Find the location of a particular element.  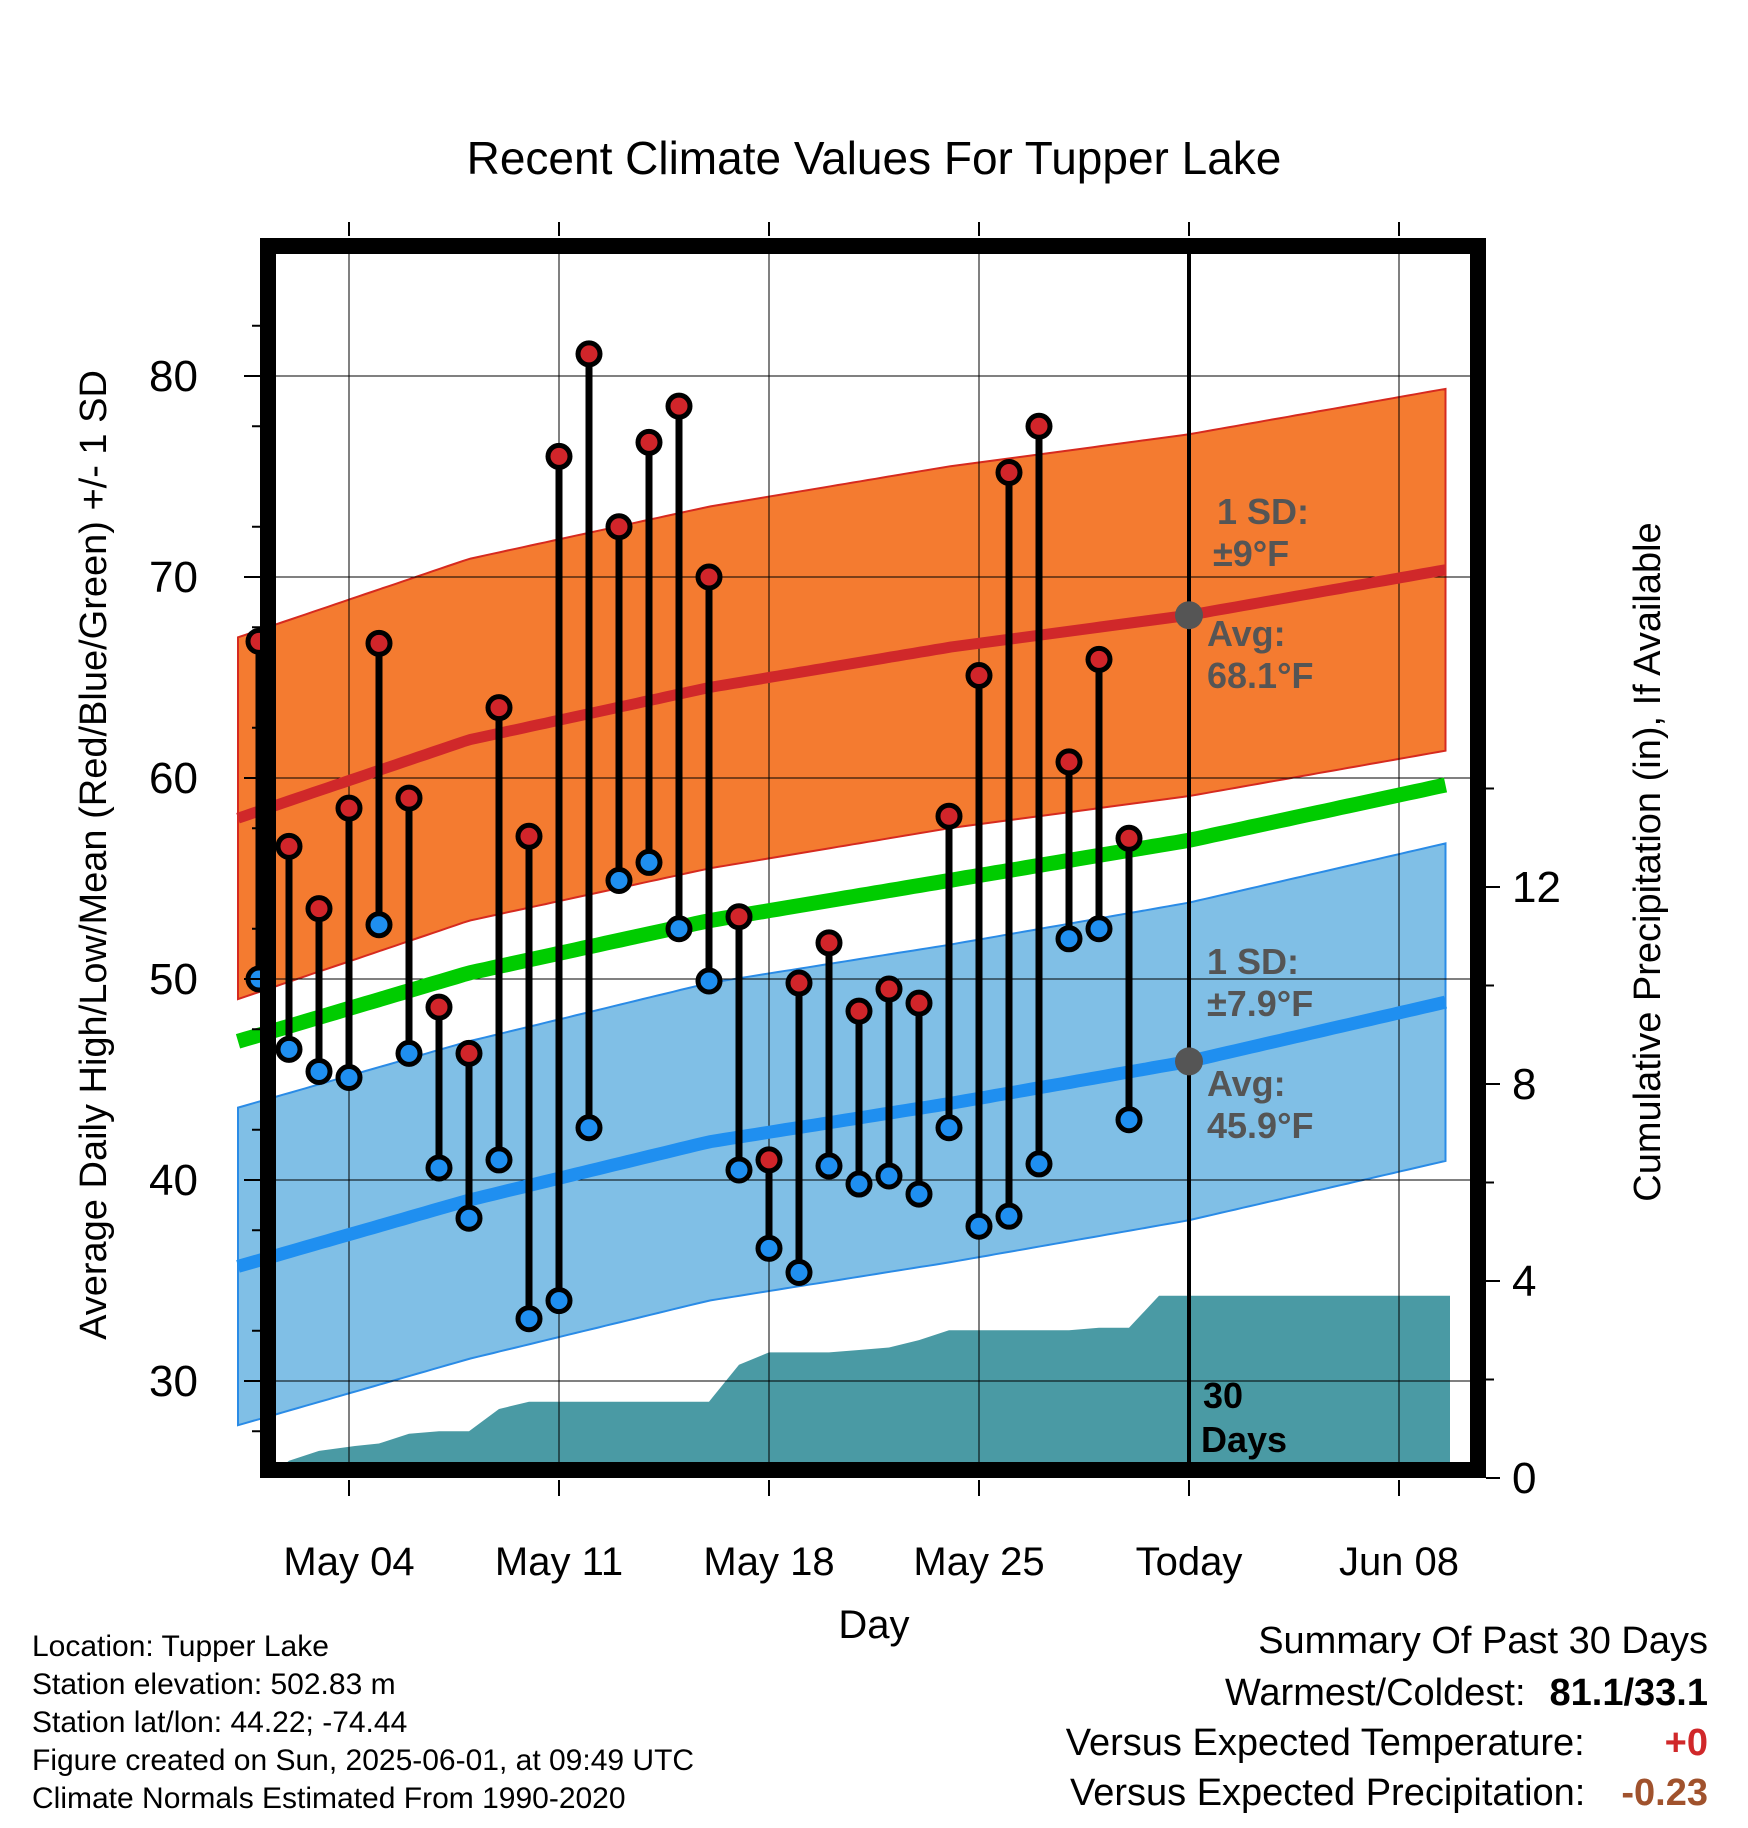

high-avg-value: 68.1°F is located at coordinates (1260, 675).